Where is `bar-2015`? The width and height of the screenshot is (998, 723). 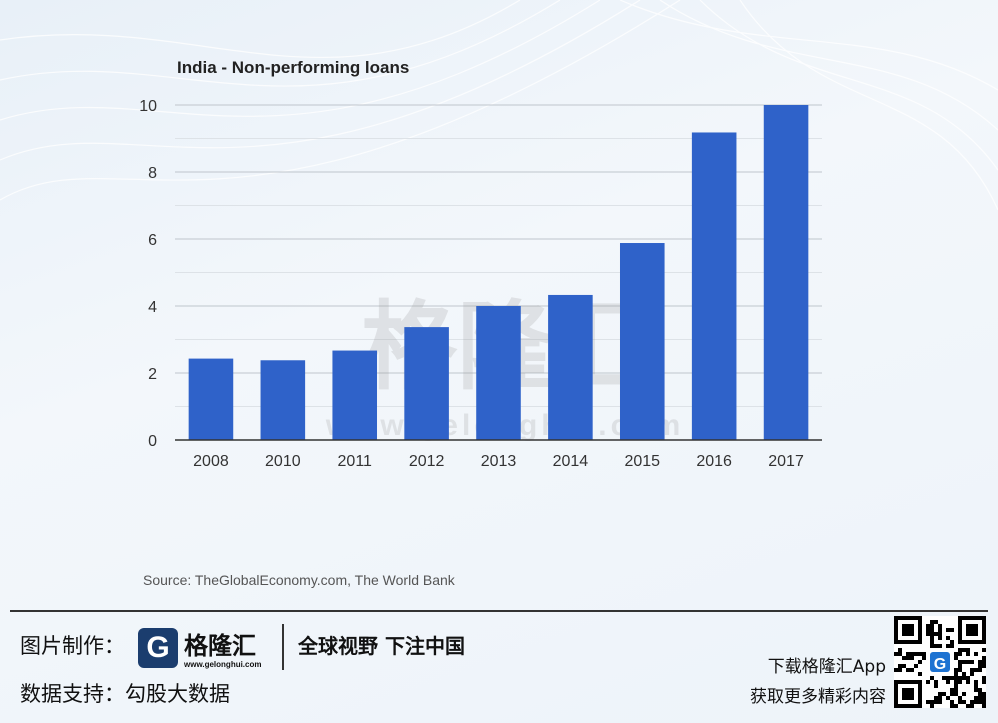 bar-2015 is located at coordinates (642, 341).